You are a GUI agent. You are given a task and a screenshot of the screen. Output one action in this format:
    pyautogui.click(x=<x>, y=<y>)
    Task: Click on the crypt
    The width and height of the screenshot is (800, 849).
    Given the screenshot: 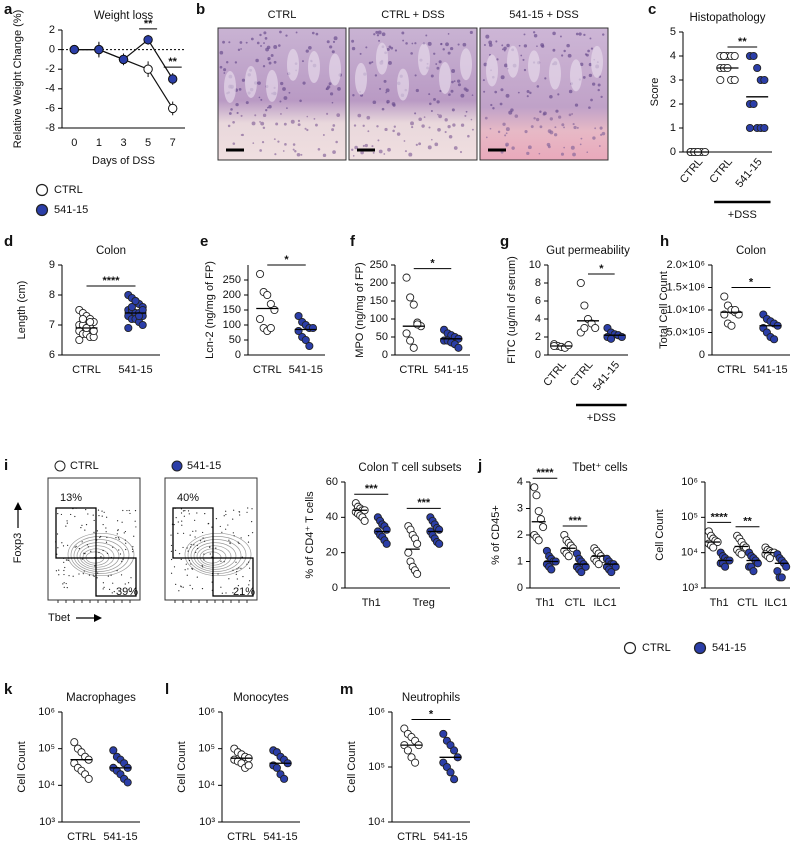 What is the action you would take?
    pyautogui.click(x=230, y=86)
    